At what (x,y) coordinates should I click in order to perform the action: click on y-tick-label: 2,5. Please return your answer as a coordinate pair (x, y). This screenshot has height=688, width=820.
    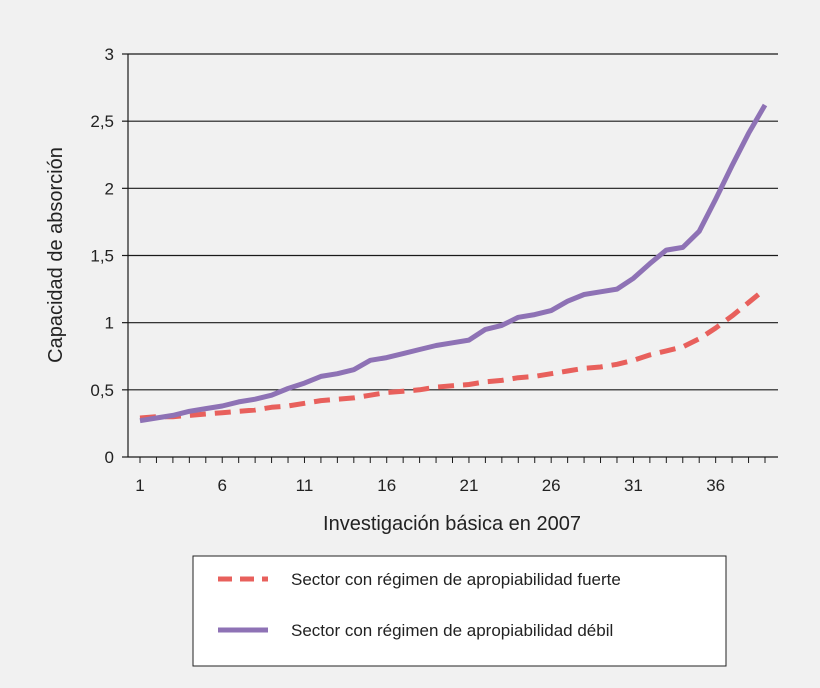
    Looking at the image, I should click on (102, 121).